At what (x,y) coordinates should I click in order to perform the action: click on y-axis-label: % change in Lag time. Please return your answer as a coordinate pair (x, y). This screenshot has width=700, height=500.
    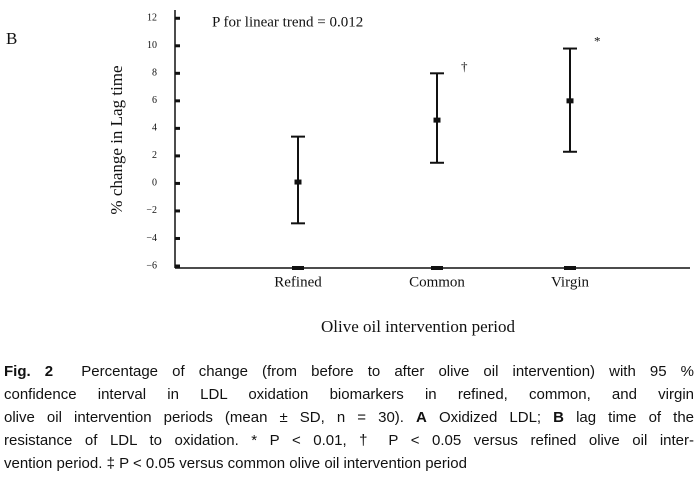
    Looking at the image, I should click on (116, 139).